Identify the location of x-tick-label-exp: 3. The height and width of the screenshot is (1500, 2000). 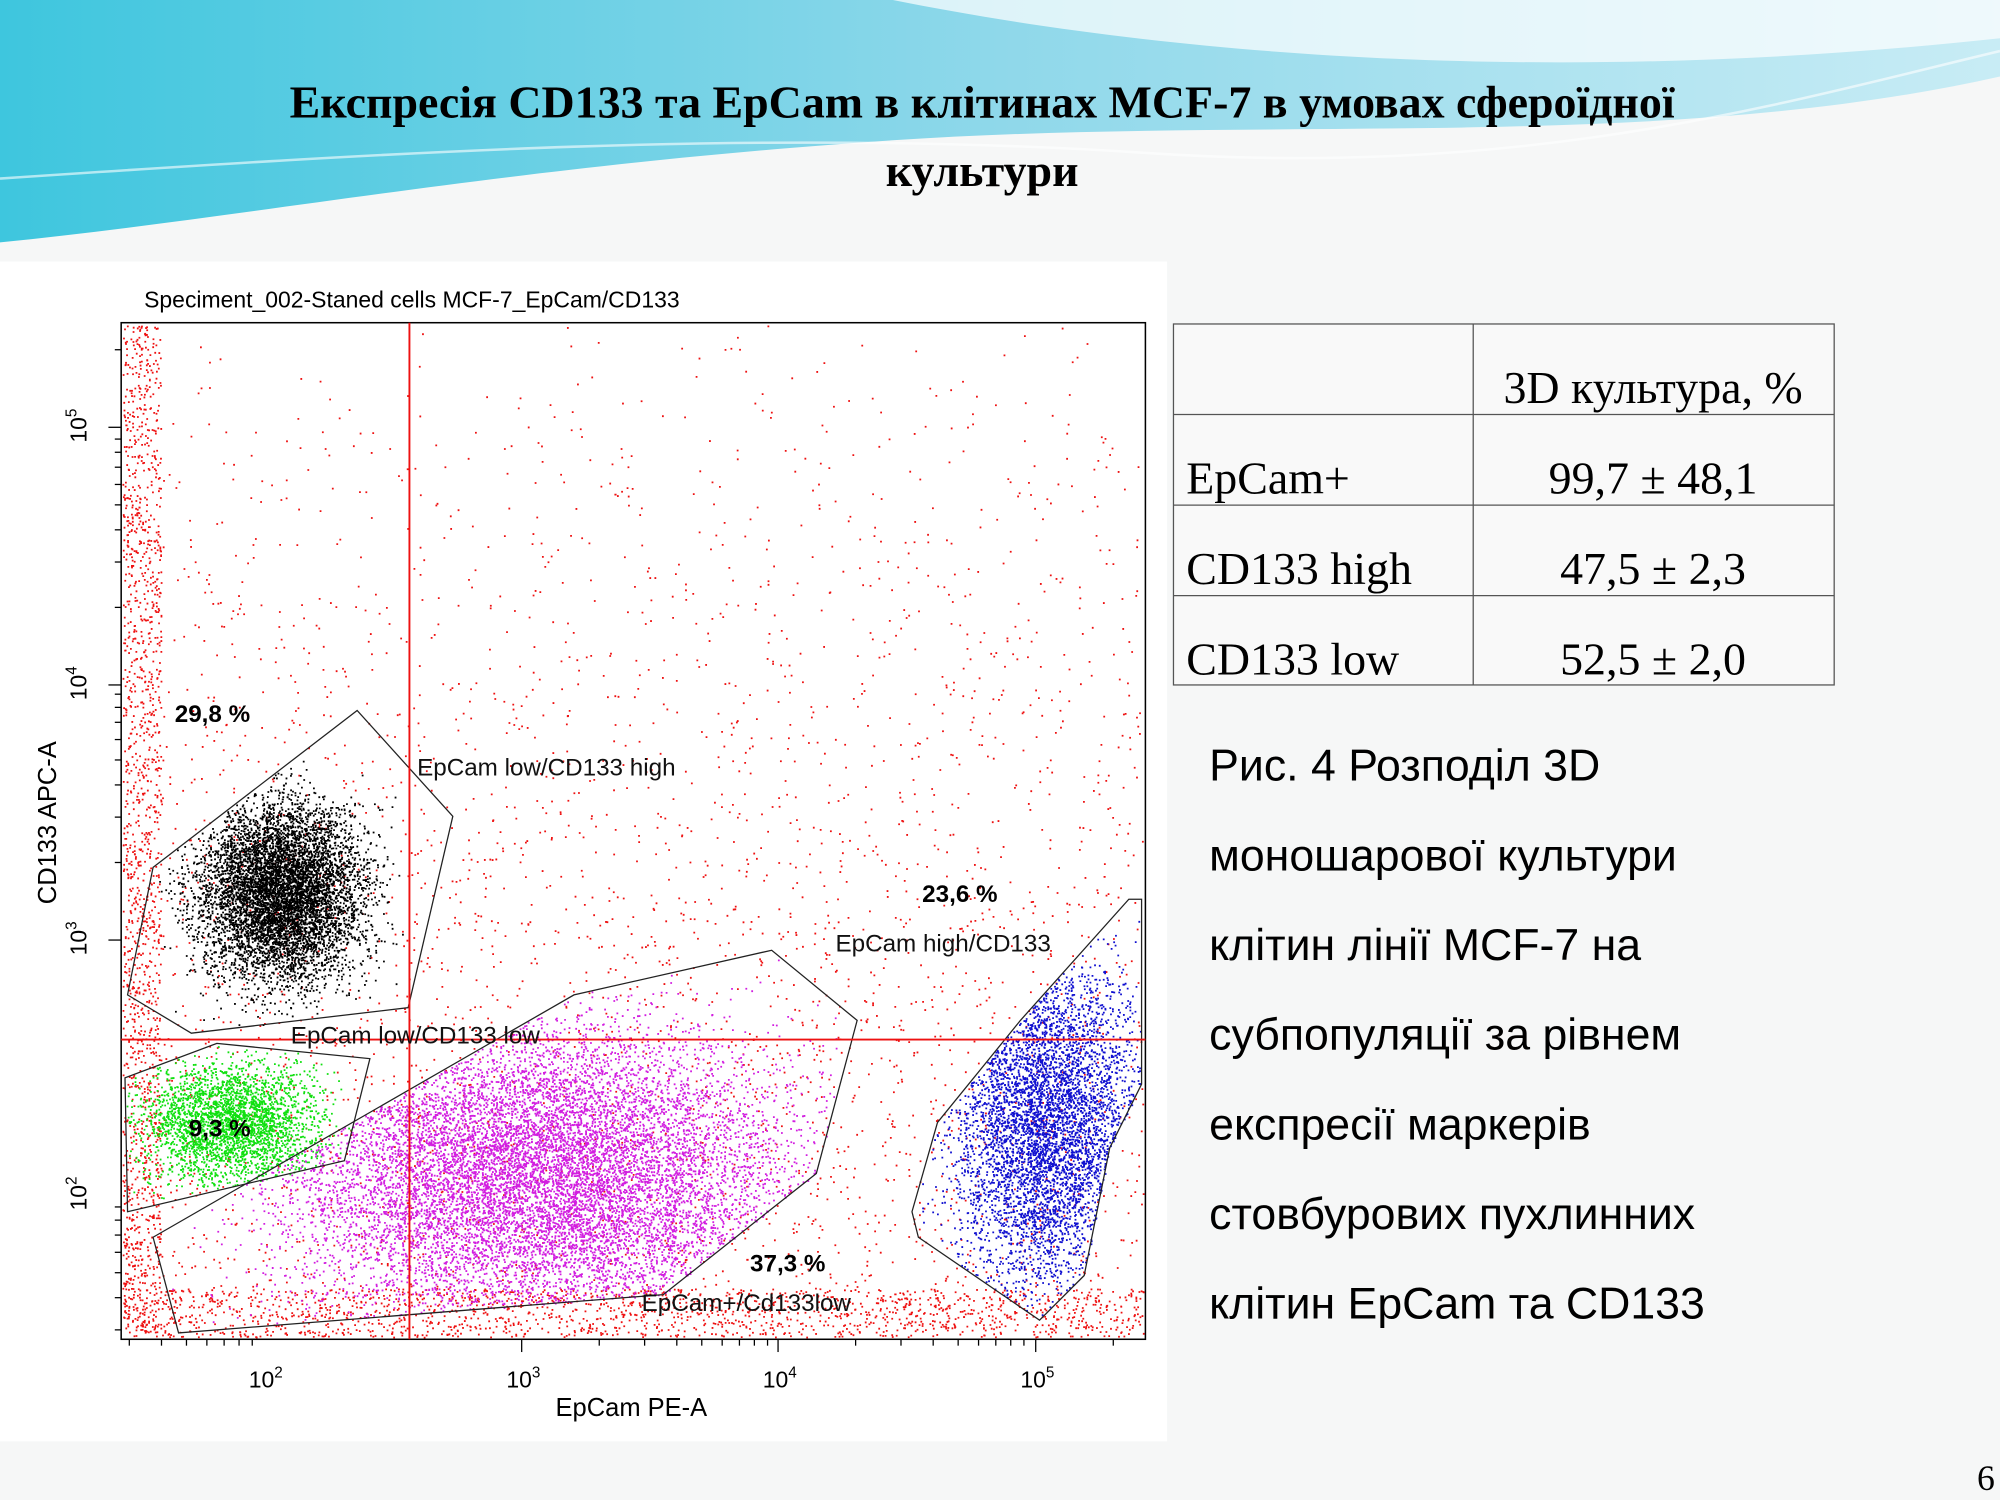
(536, 1373).